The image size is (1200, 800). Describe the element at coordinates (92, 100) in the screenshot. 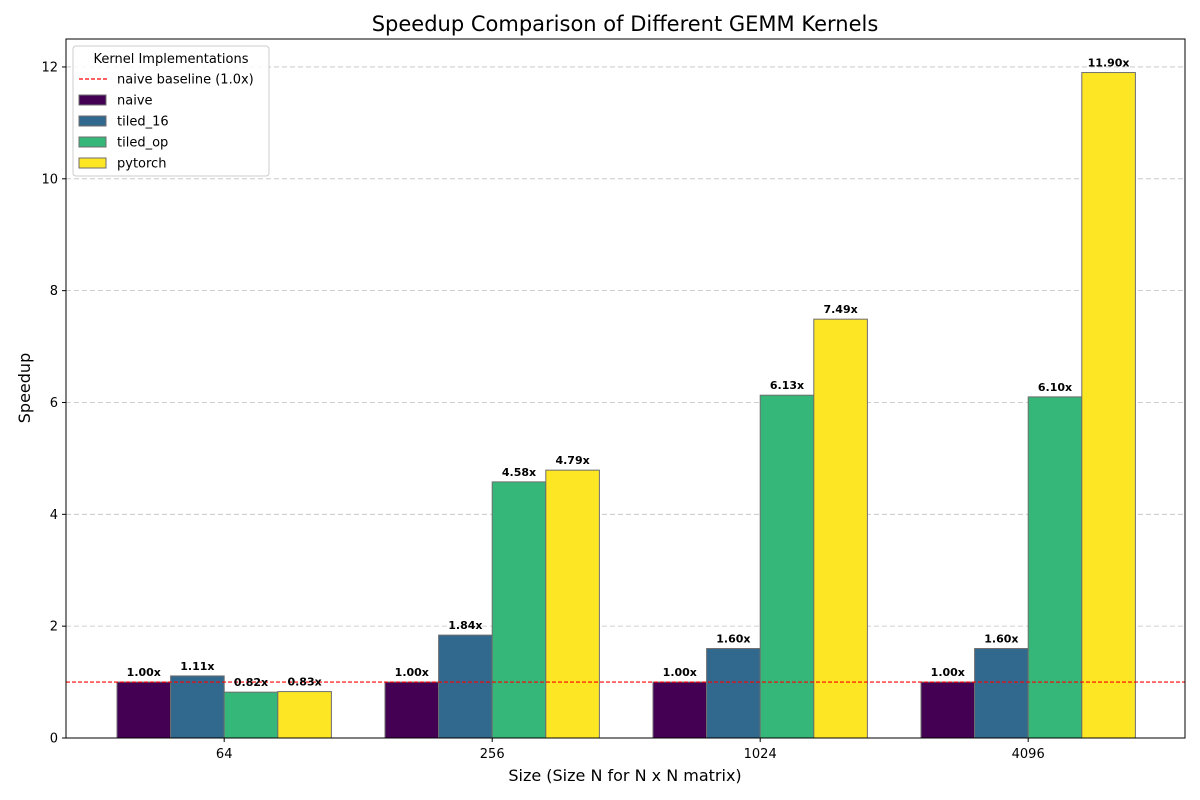

I see `legend-swatch-naive` at that location.